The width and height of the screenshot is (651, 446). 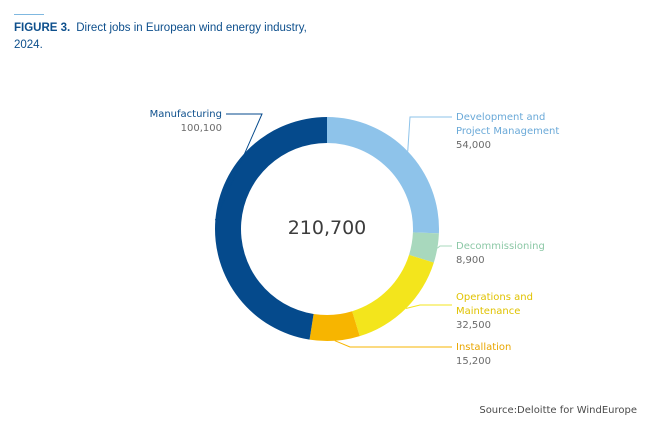 What do you see at coordinates (29, 14) in the screenshot?
I see `title-accent-line` at bounding box center [29, 14].